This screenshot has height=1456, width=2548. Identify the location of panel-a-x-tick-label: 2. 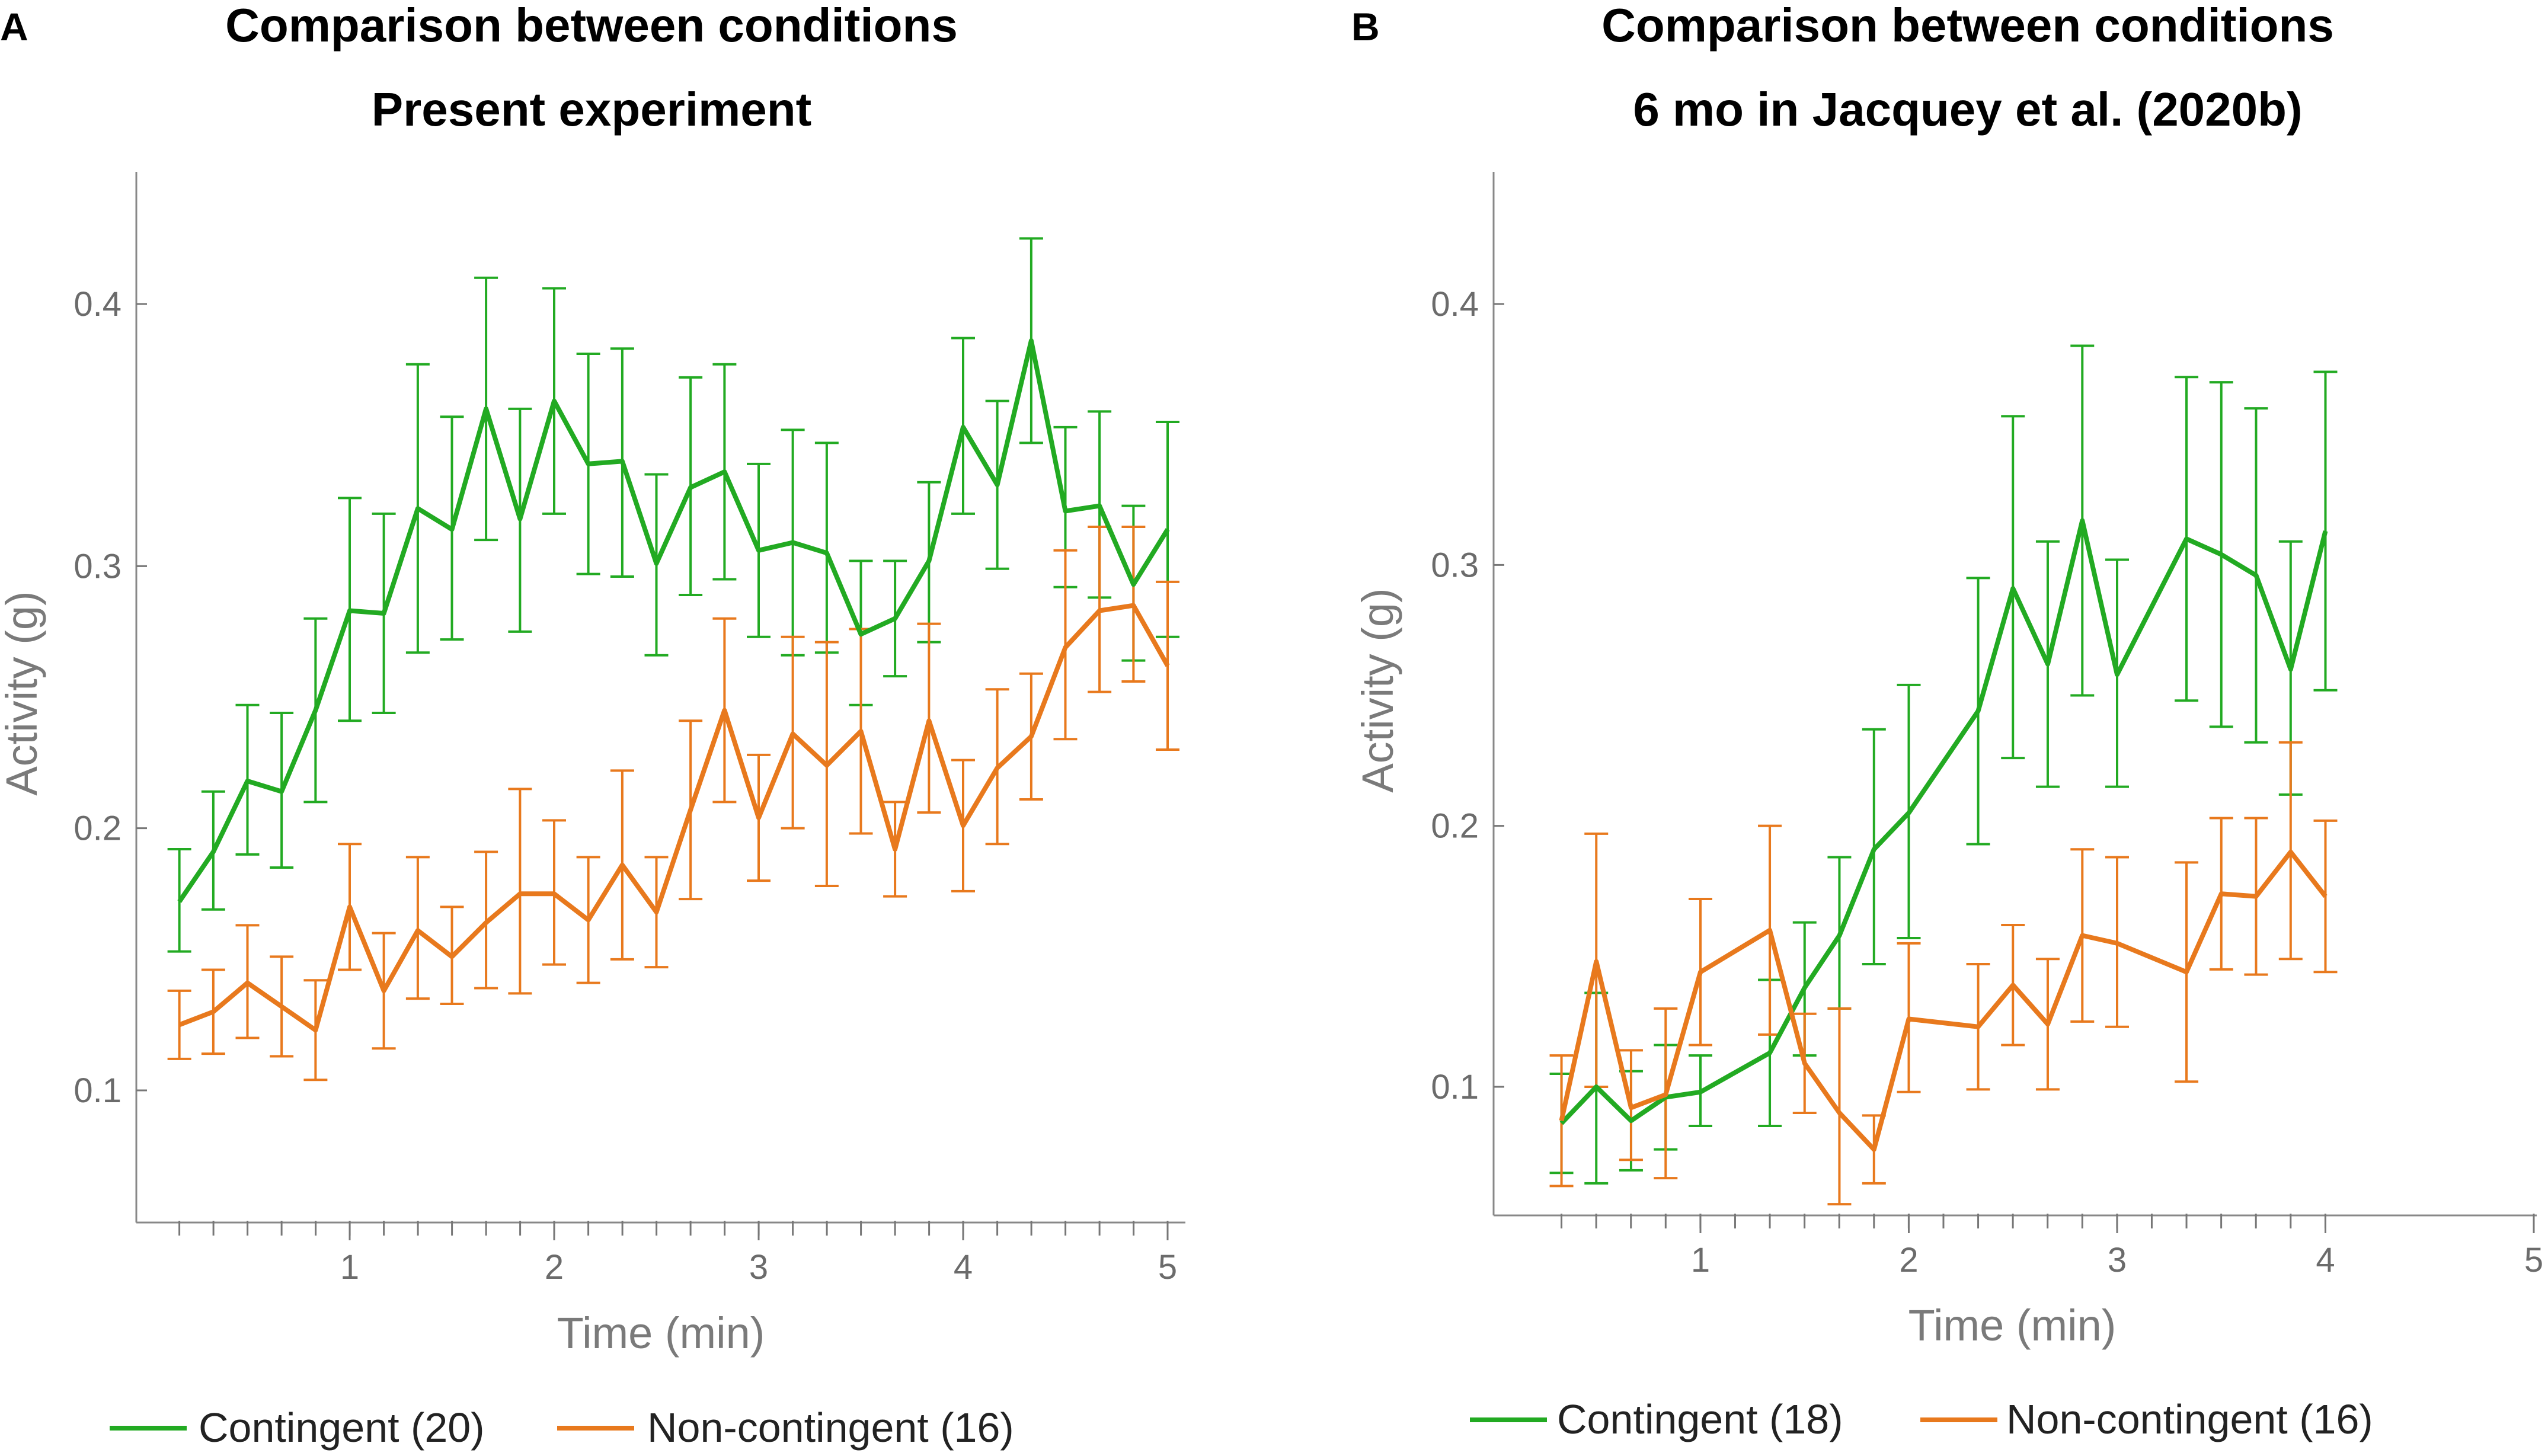
(554, 1267).